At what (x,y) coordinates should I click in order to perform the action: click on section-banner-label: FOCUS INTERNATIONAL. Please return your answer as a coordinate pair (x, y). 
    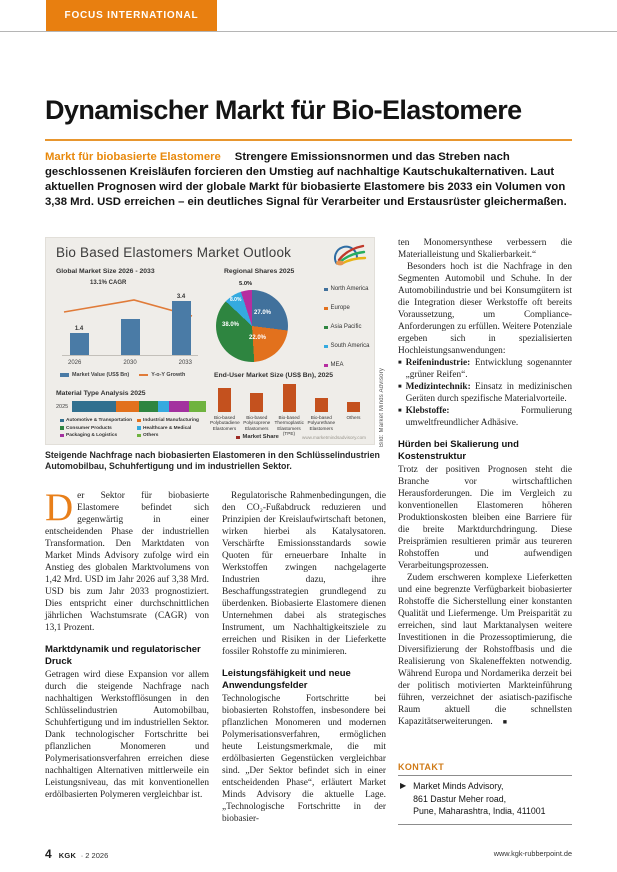
    Looking at the image, I should click on (131, 15).